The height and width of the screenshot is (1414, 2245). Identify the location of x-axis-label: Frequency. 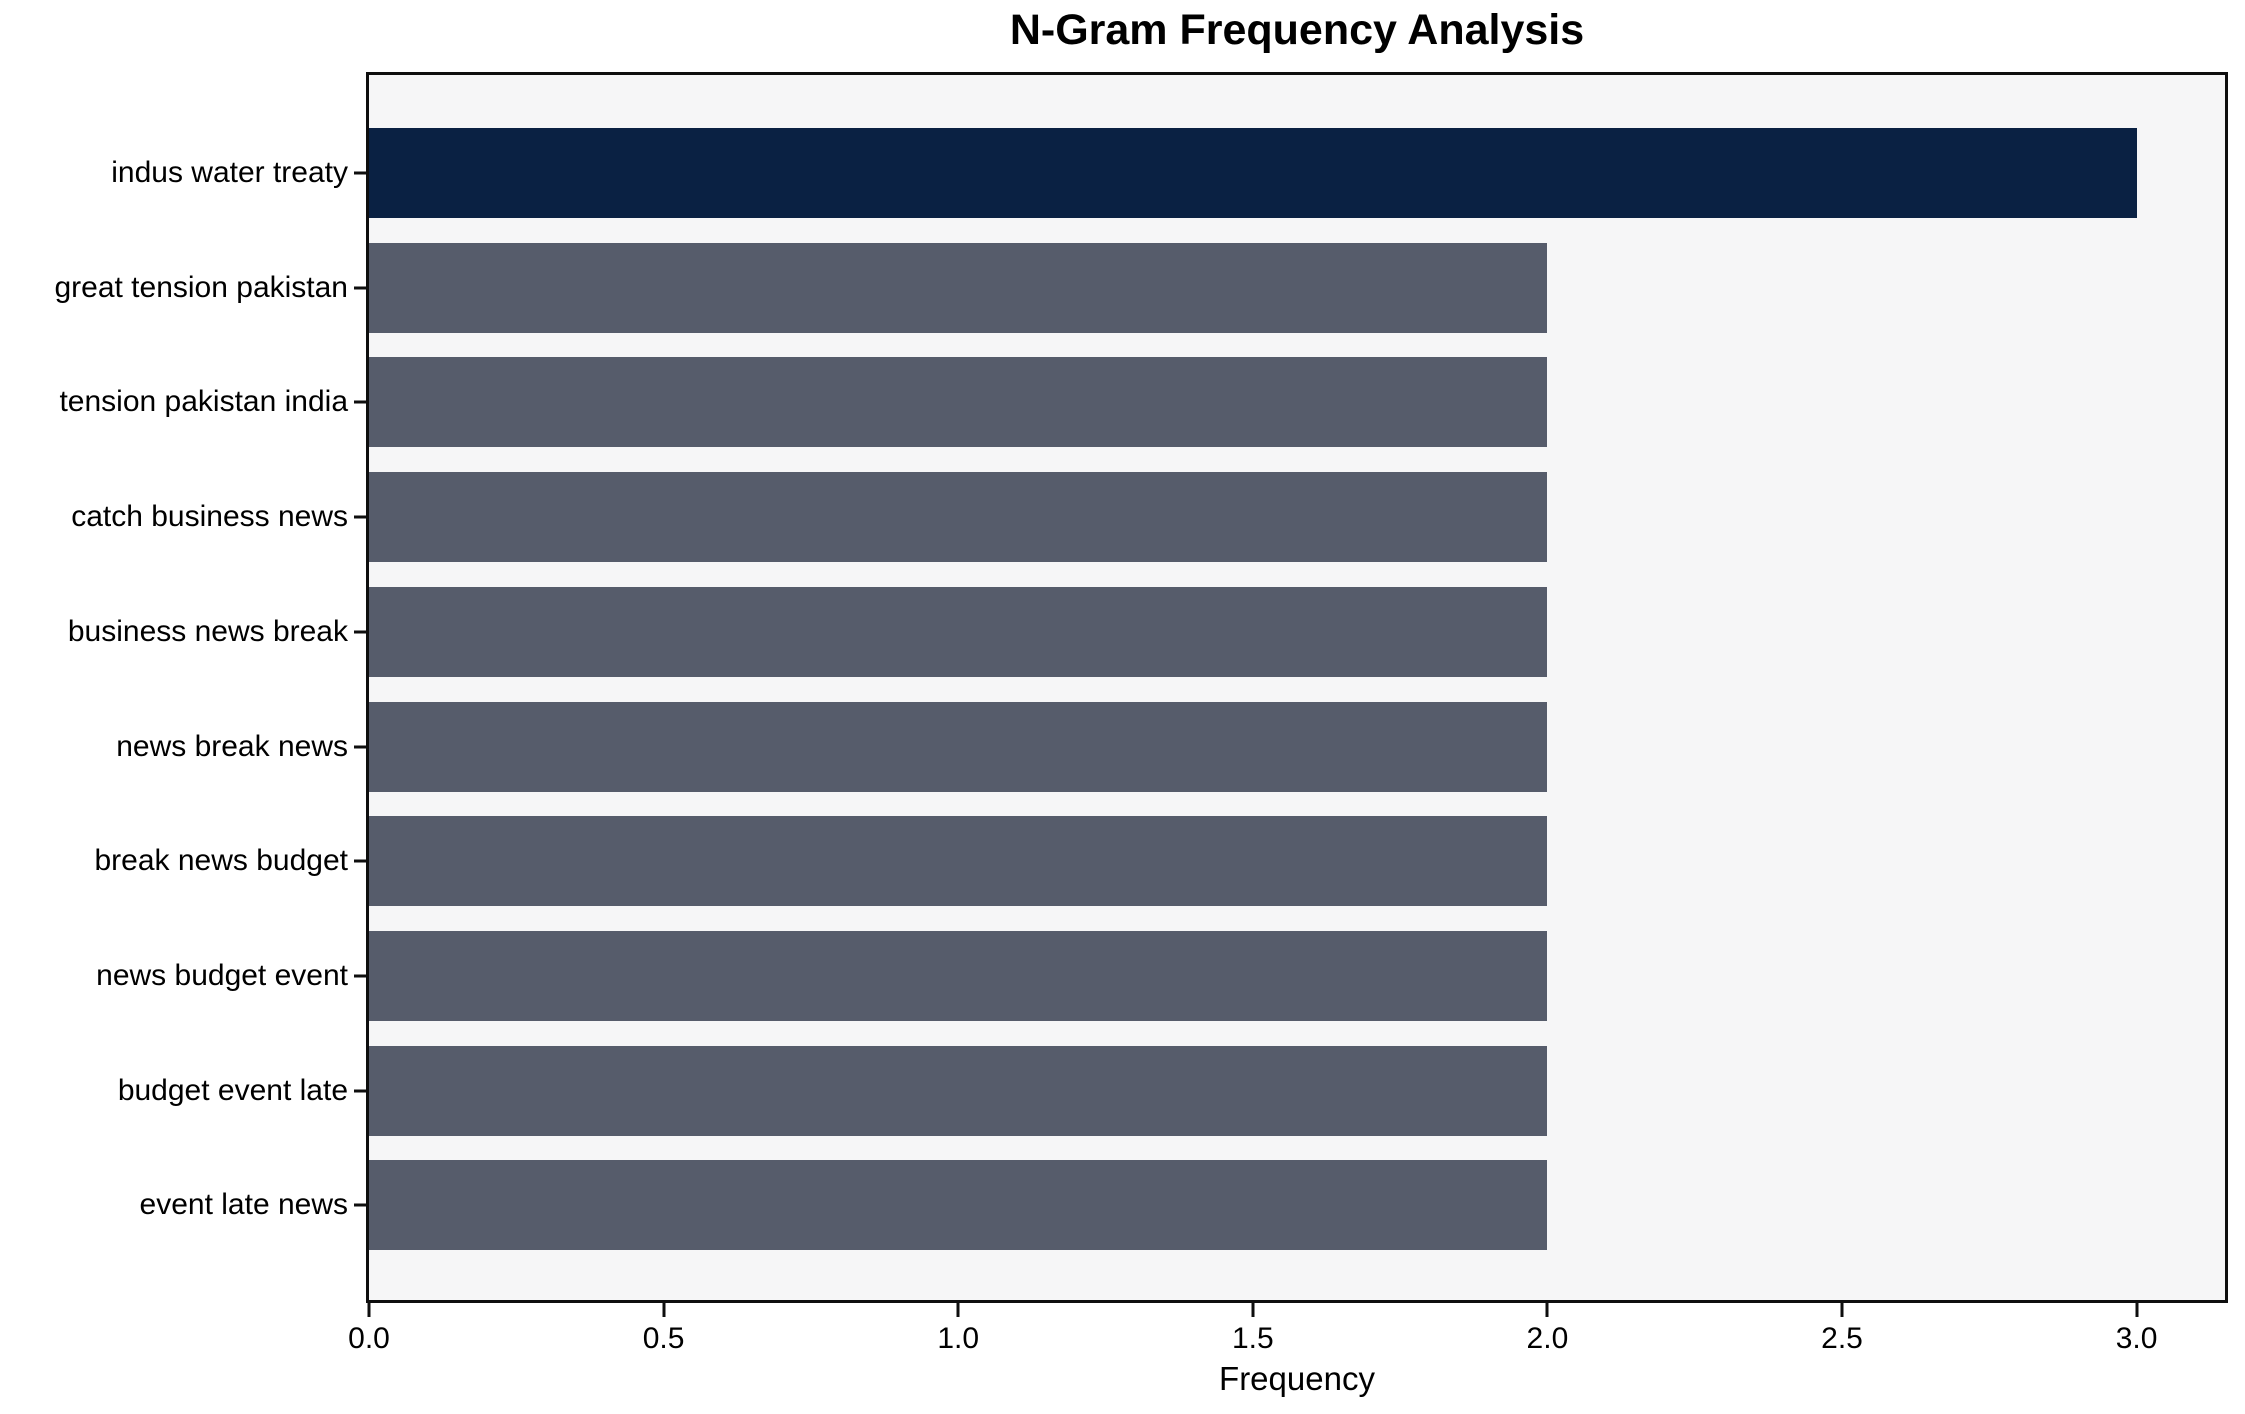
(1297, 1378).